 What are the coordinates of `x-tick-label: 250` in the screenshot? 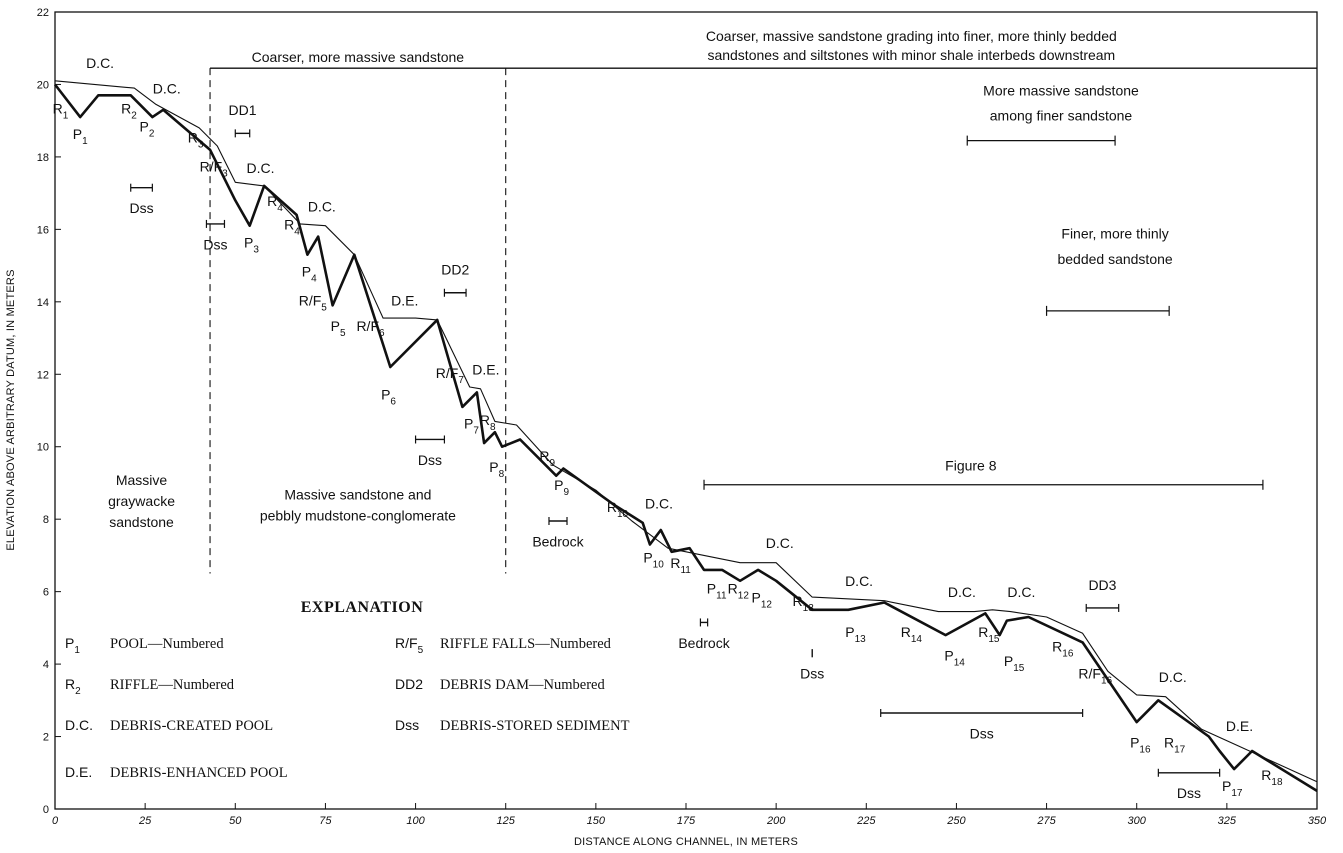 It's located at (956, 821).